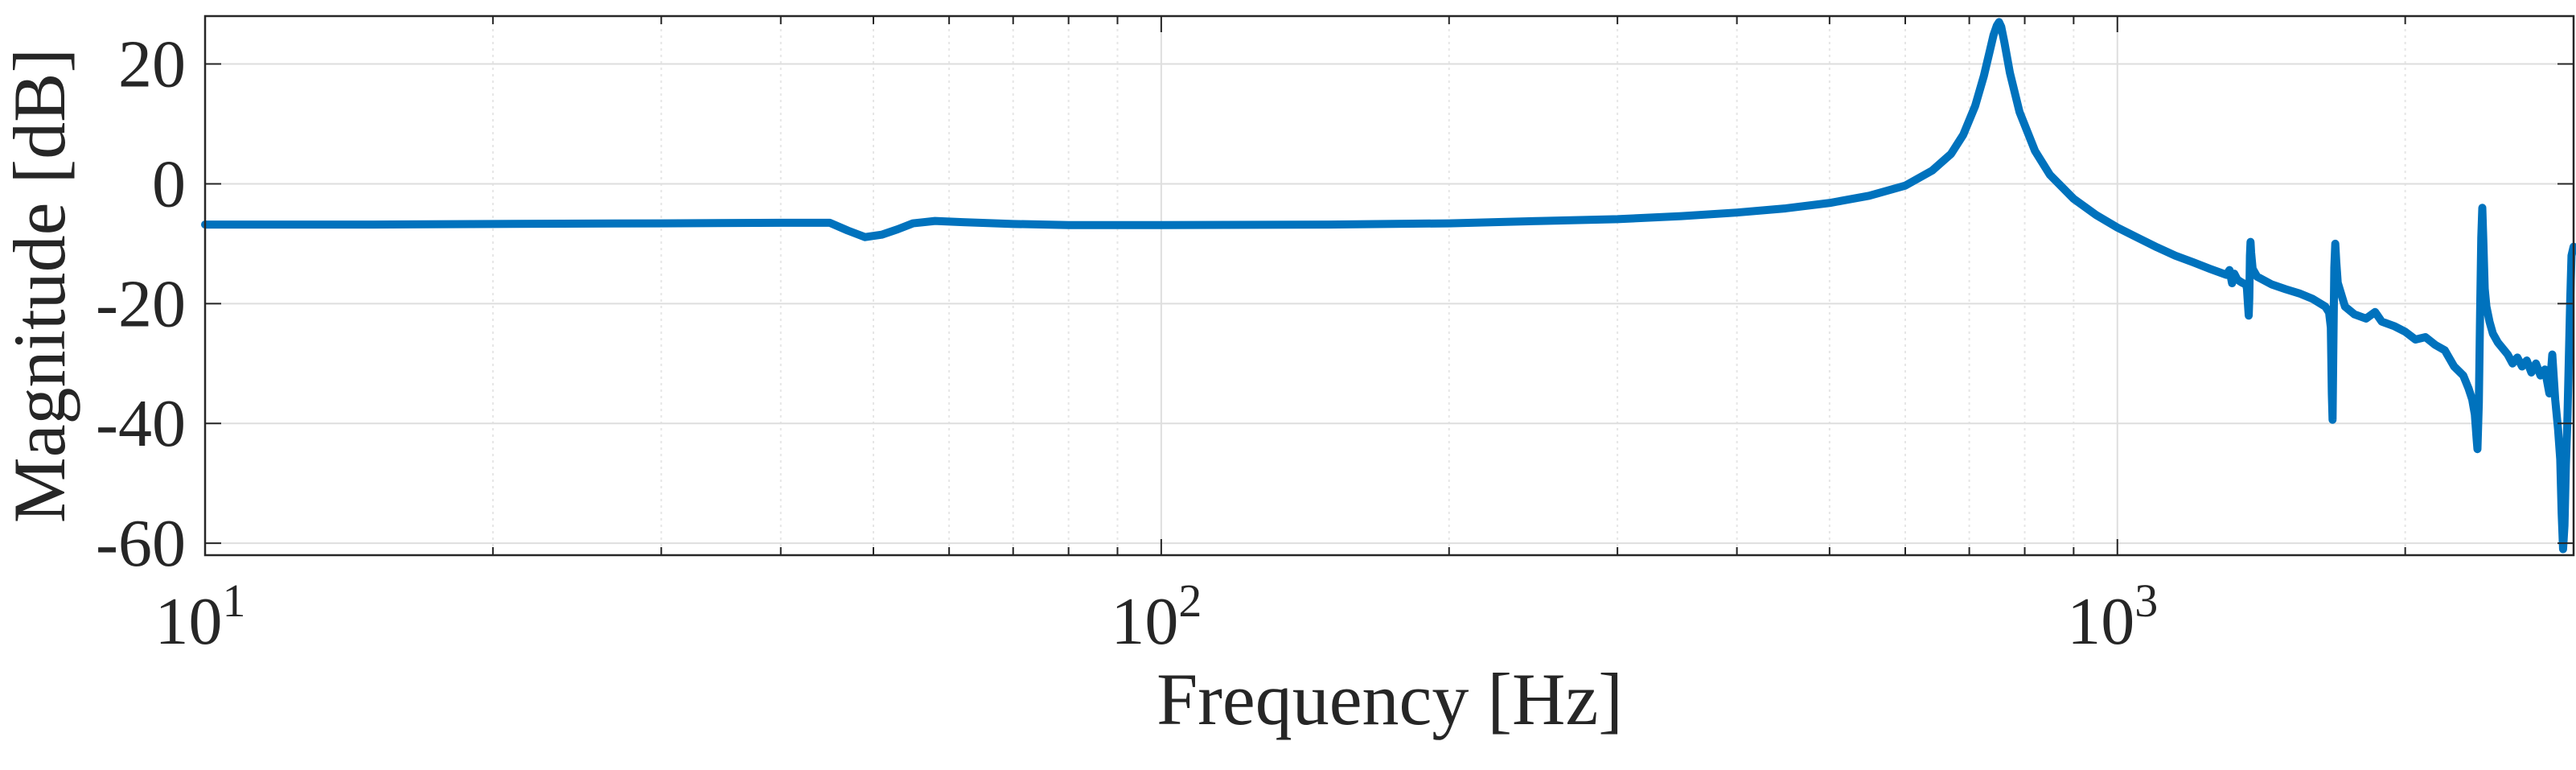 This screenshot has width=2576, height=770. Describe the element at coordinates (141, 303) in the screenshot. I see `y-tick-label: -20` at that location.